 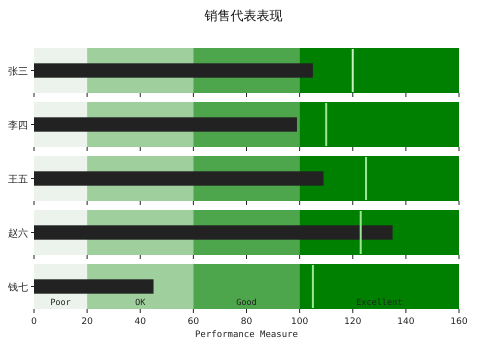 I want to click on x-tick-label: 140, so click(x=406, y=322).